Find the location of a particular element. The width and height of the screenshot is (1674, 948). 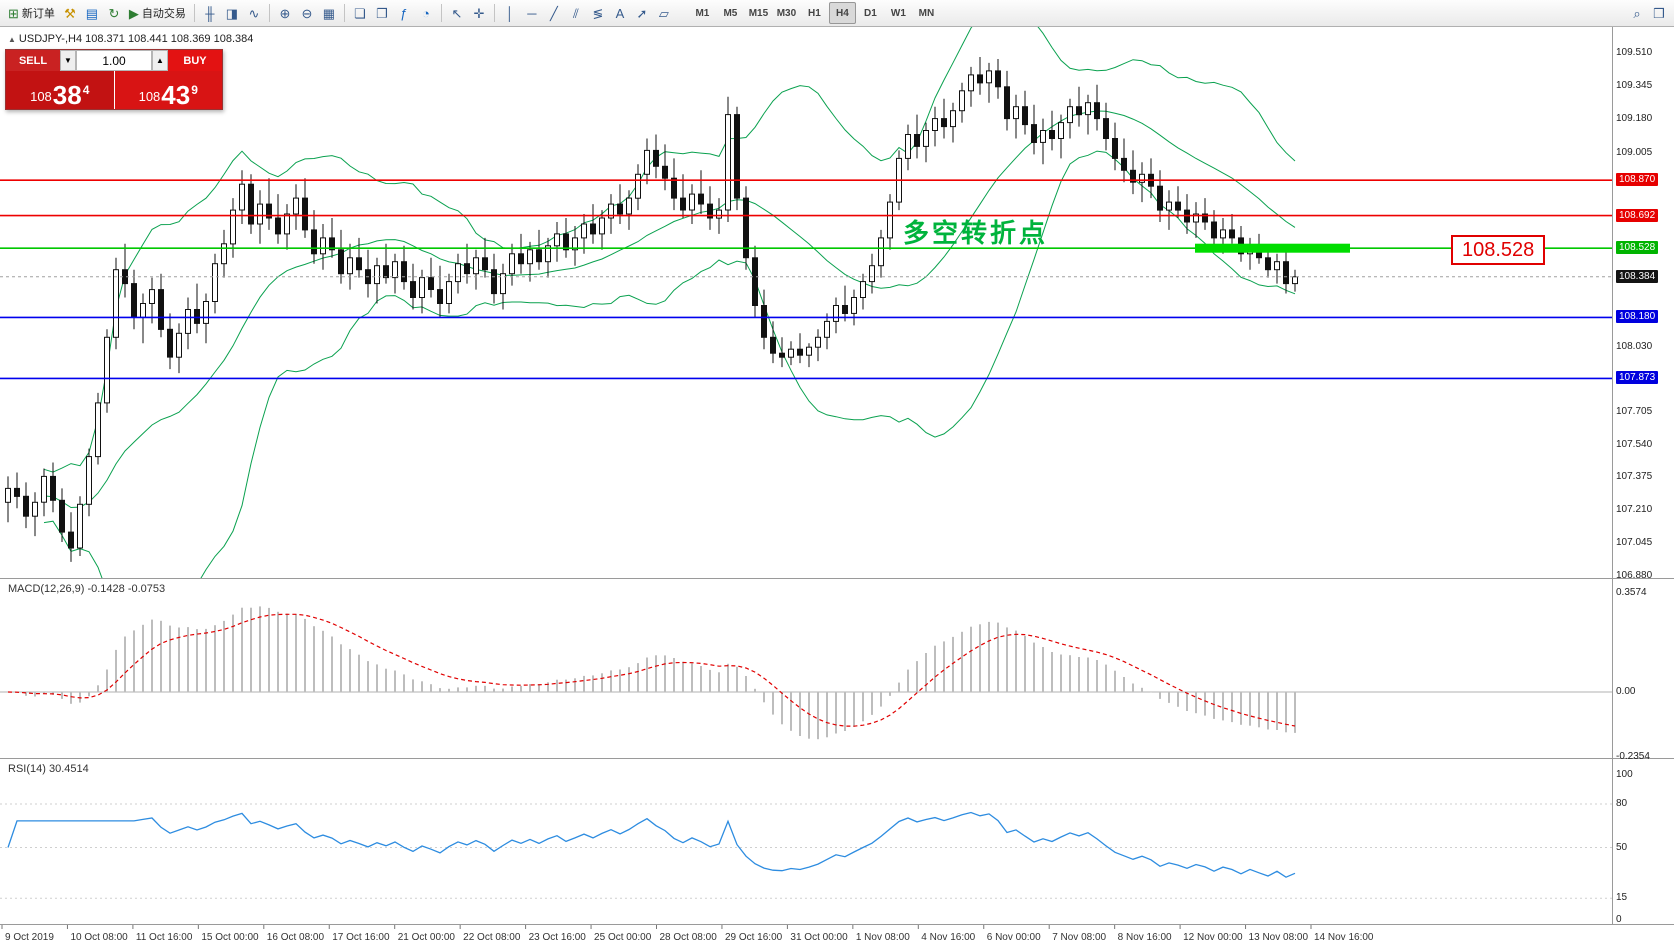

crosshair-button: ✛ is located at coordinates (479, 13).